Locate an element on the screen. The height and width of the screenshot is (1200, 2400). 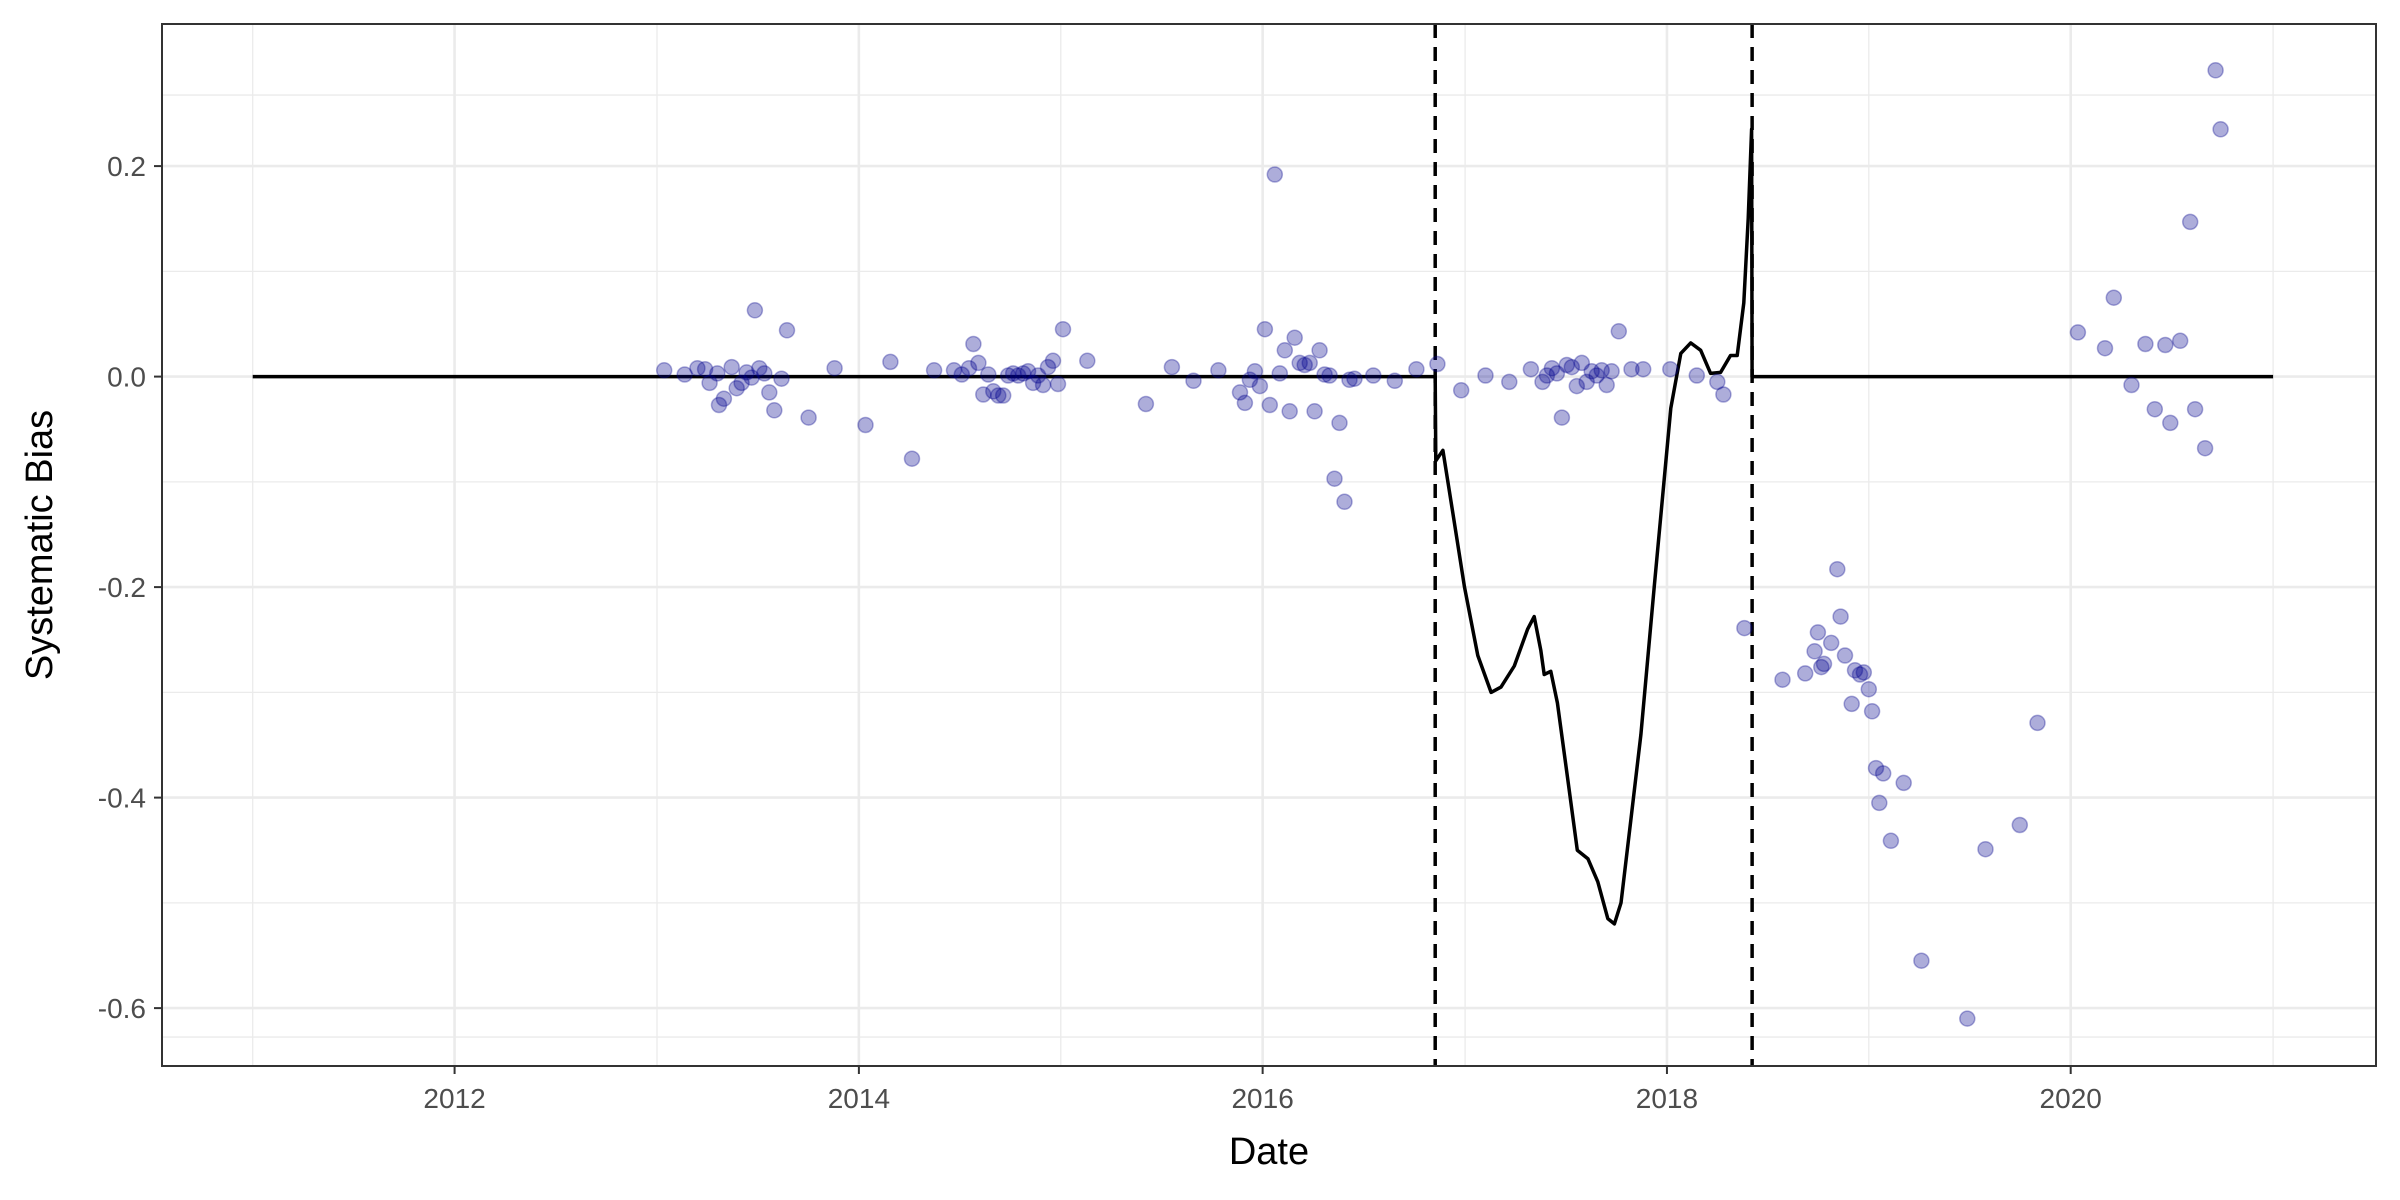
y-tick-label: -0.2 is located at coordinates (122, 587).